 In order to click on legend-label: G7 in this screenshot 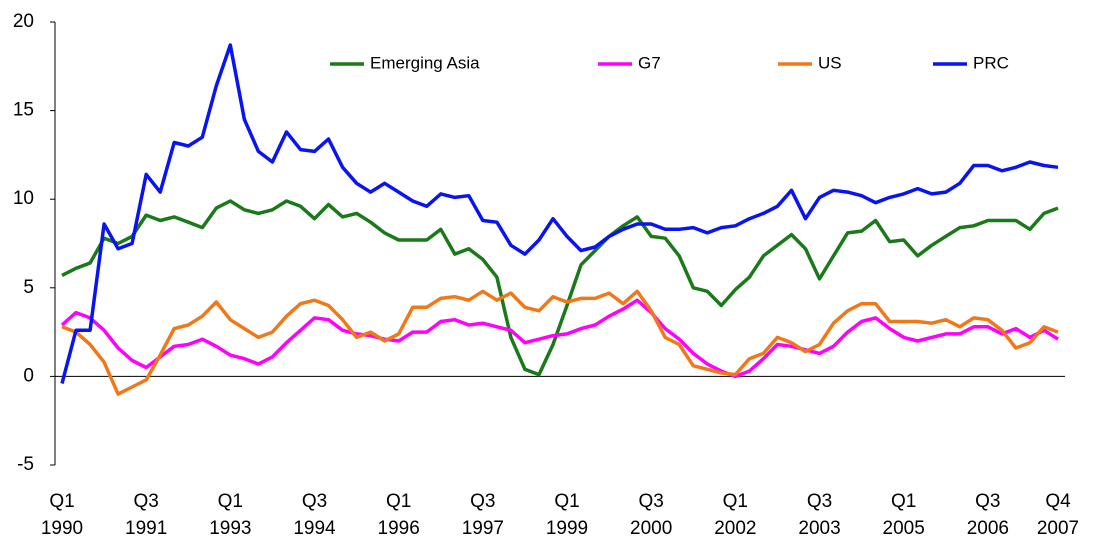, I will do `click(649, 62)`.